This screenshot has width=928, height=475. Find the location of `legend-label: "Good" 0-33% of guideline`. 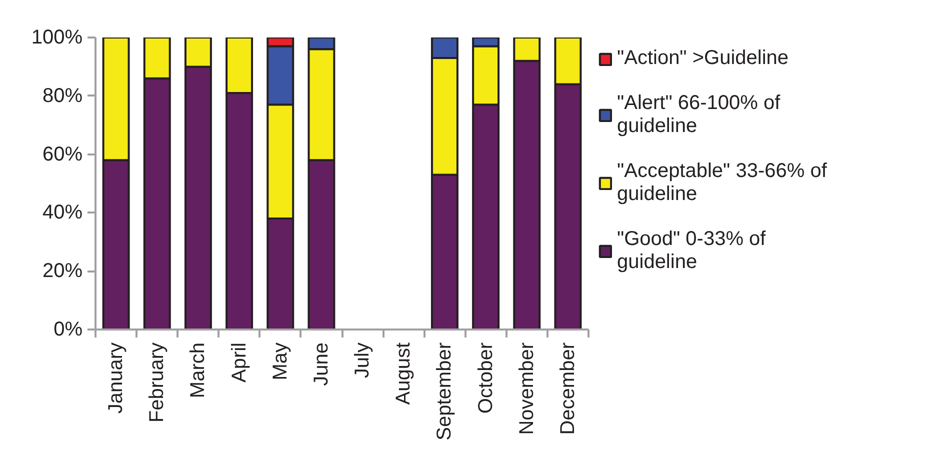

legend-label: "Good" 0-33% of guideline is located at coordinates (691, 251).